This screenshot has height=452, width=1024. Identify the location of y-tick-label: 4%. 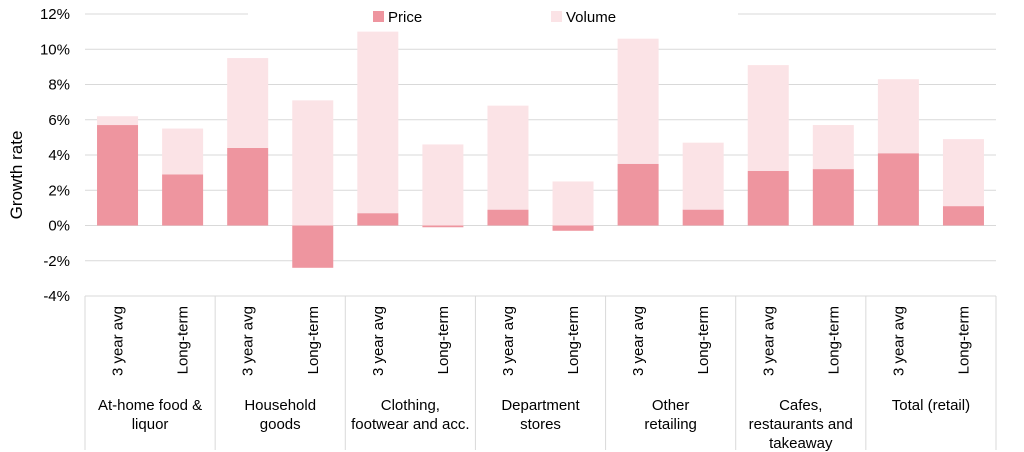
(59, 155).